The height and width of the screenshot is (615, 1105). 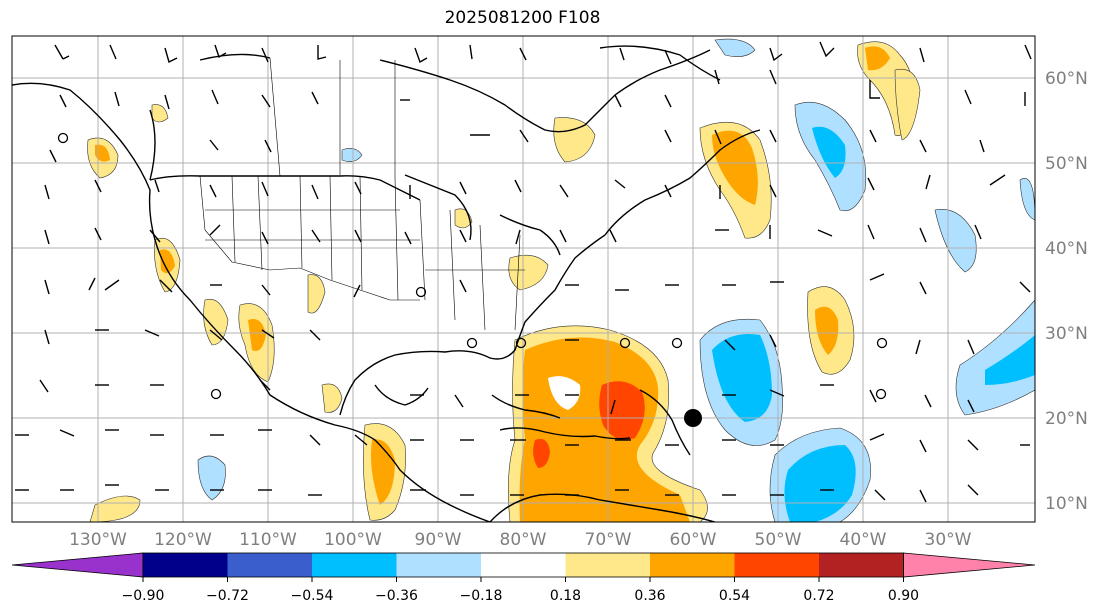 What do you see at coordinates (522, 18) in the screenshot?
I see `map-title: 2025081200 F108` at bounding box center [522, 18].